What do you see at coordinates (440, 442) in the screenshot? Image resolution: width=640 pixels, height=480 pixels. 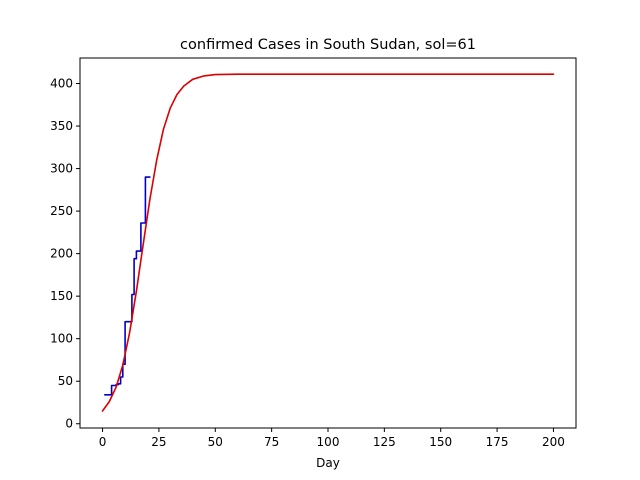 I see `x-tick-label: 150` at bounding box center [440, 442].